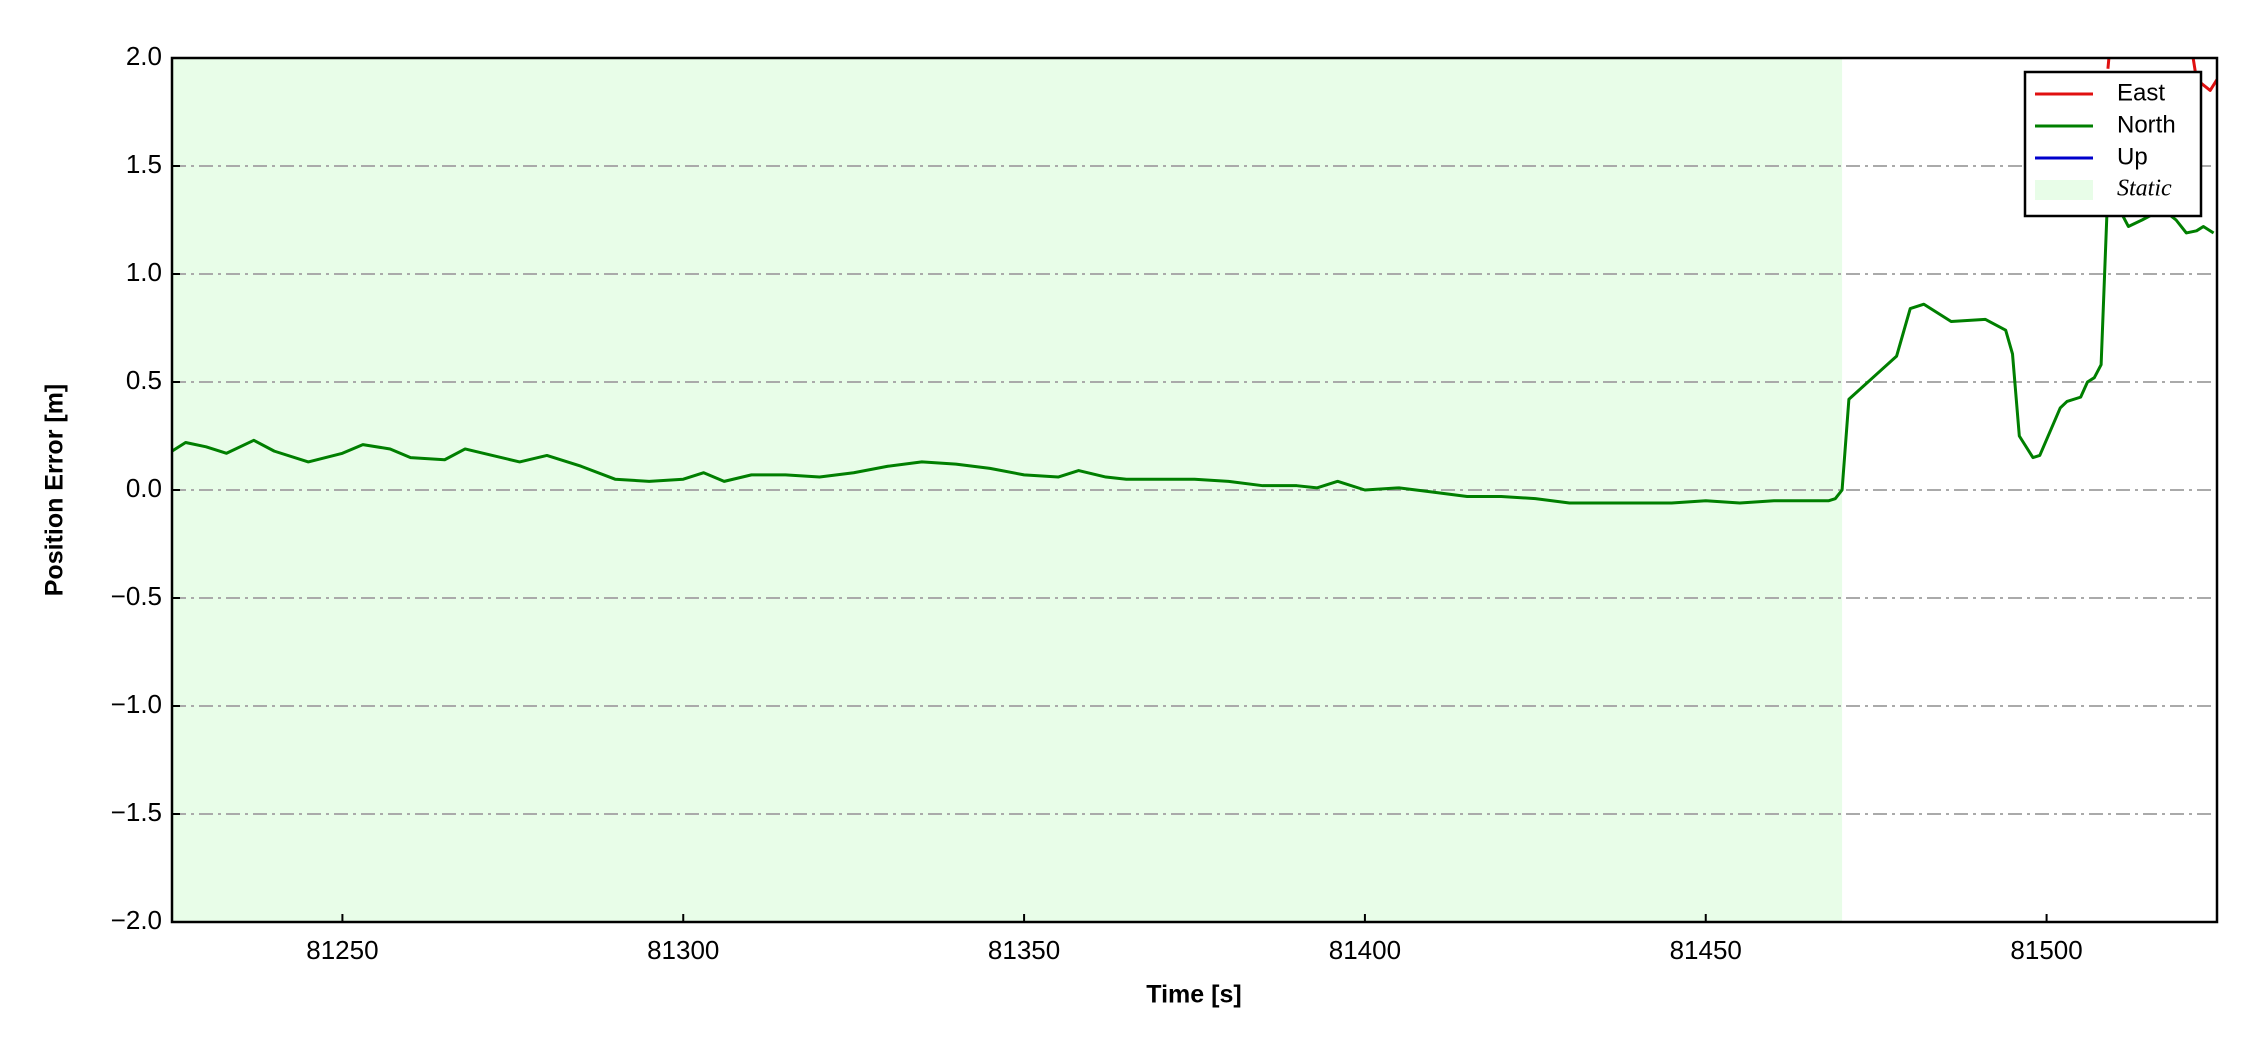  Describe the element at coordinates (1193, 995) in the screenshot. I see `x-axis-title: Time [s]` at that location.